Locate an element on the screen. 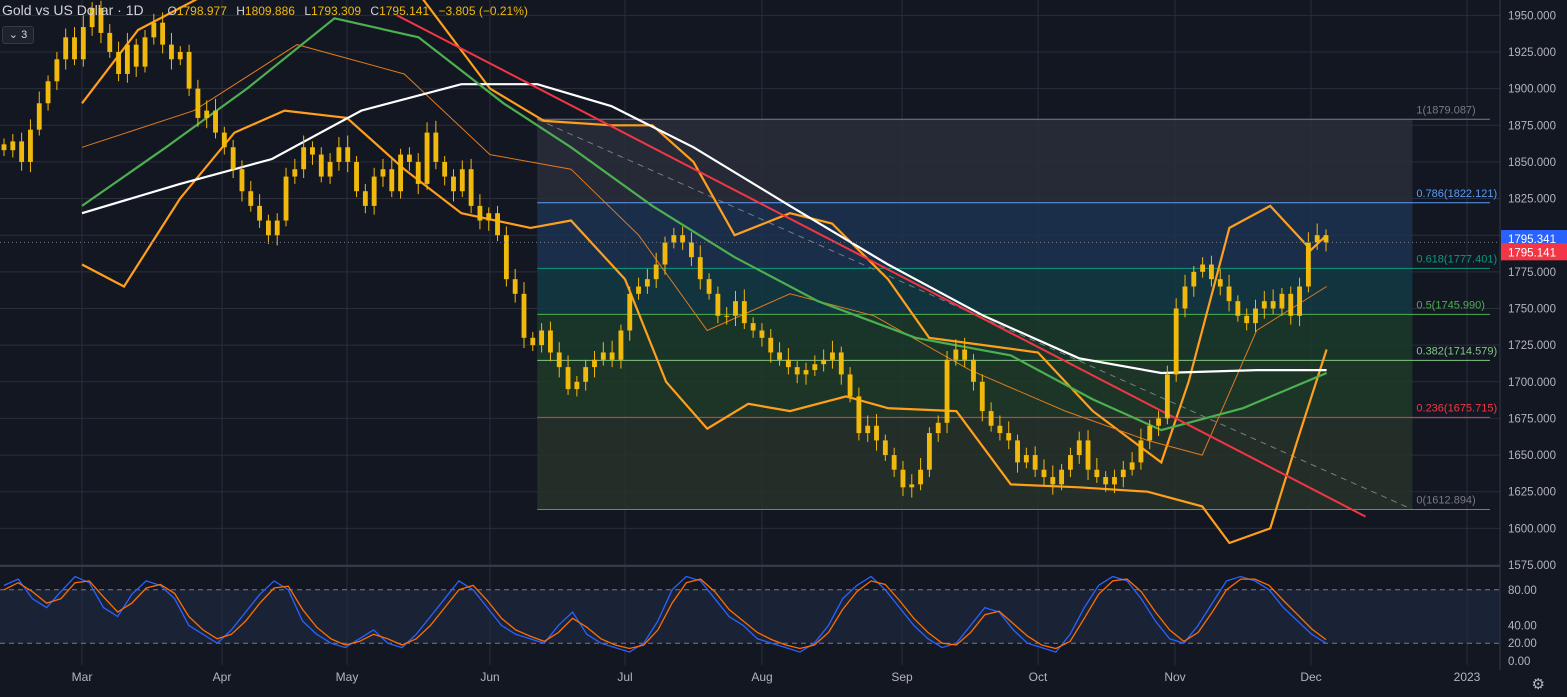  price-tick-label: 1650.000 is located at coordinates (1532, 456).